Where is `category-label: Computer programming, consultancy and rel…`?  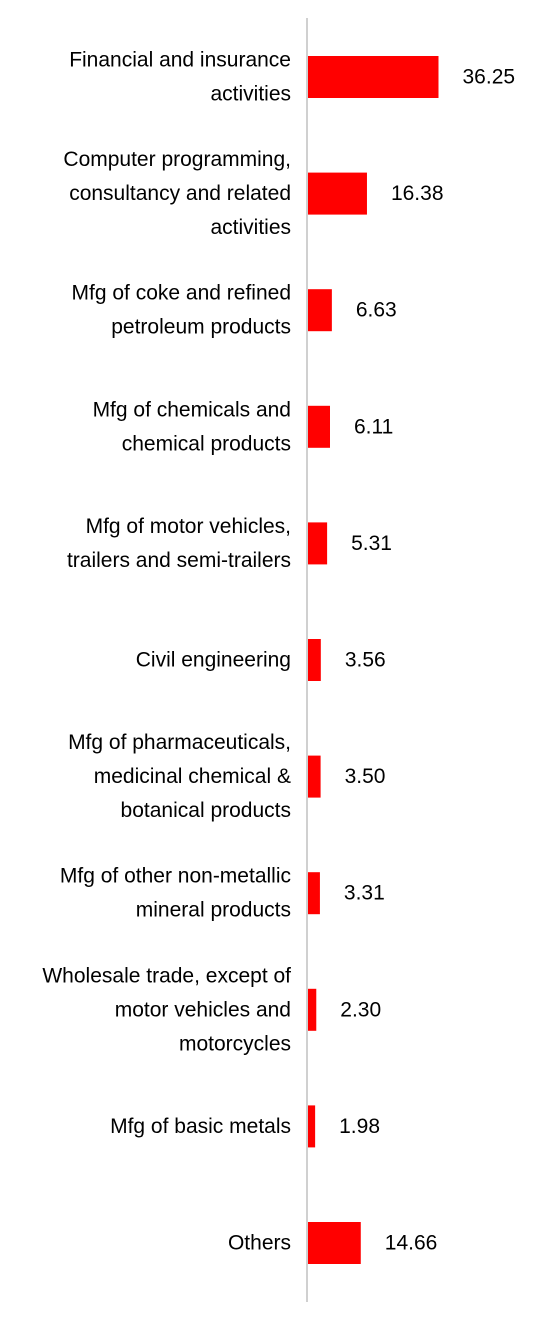 category-label: Computer programming, consultancy and rel… is located at coordinates (177, 193).